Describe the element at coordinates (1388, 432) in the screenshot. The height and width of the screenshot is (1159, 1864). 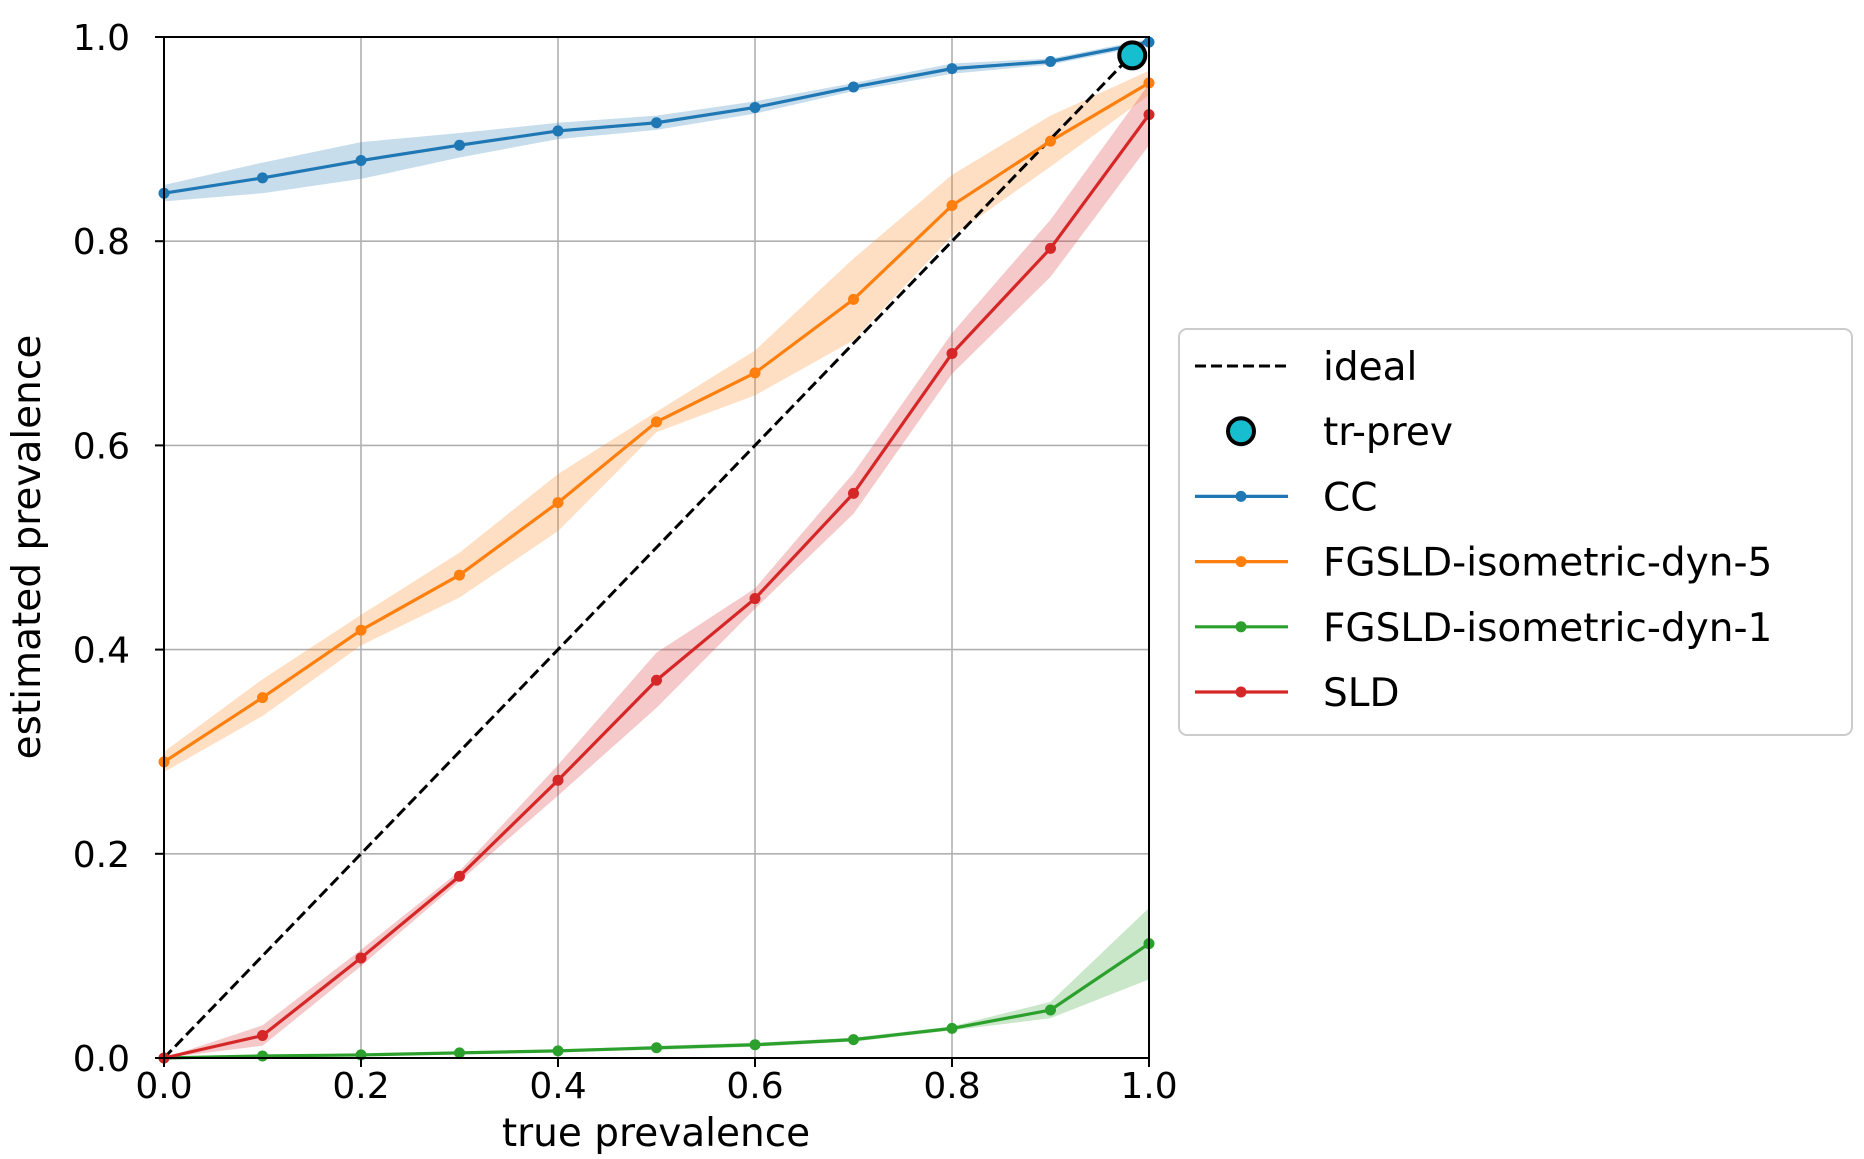
I see `legend-label: tr-prev` at that location.